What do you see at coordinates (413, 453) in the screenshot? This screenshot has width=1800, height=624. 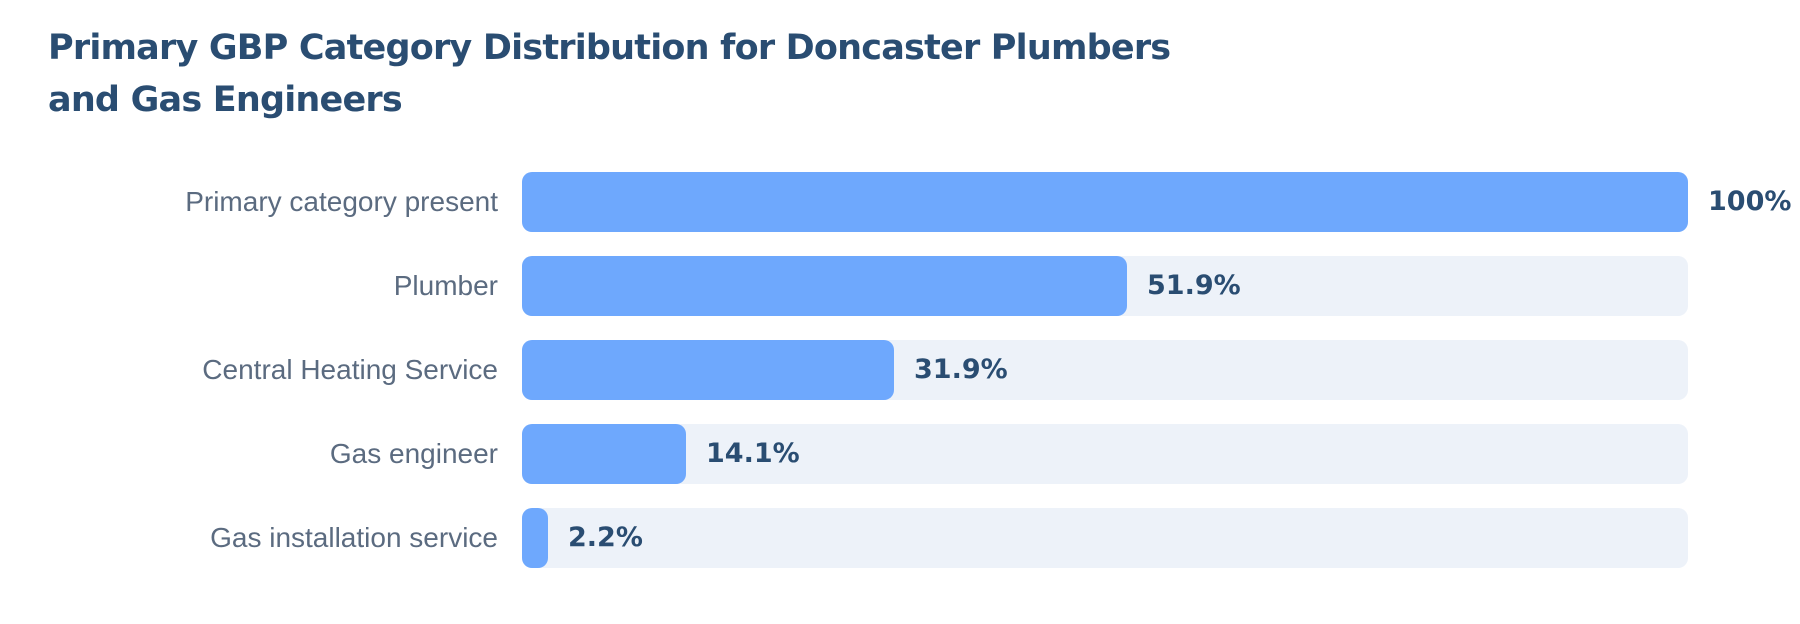 I see `bar-category-label: Gas engineer` at bounding box center [413, 453].